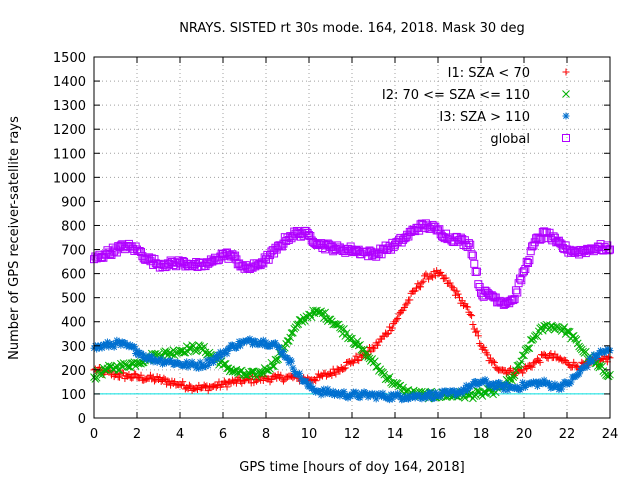  I want to click on legend-marker, so click(566, 72).